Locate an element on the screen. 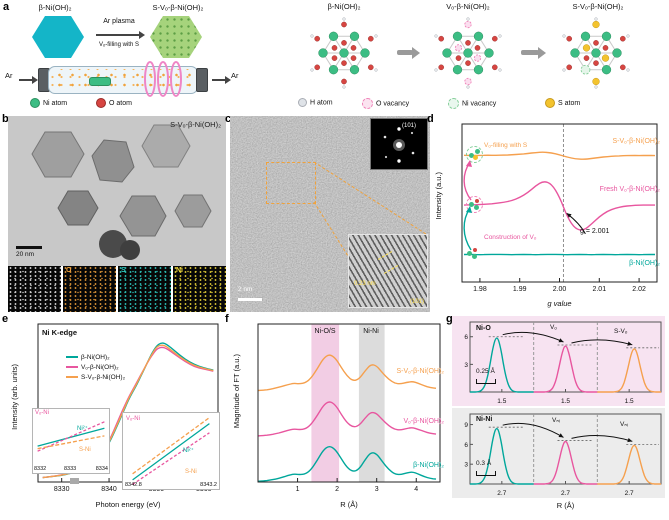 This screenshot has width=669, height=520. xanes-xlabel: Photon energy (eV) is located at coordinates (128, 504).